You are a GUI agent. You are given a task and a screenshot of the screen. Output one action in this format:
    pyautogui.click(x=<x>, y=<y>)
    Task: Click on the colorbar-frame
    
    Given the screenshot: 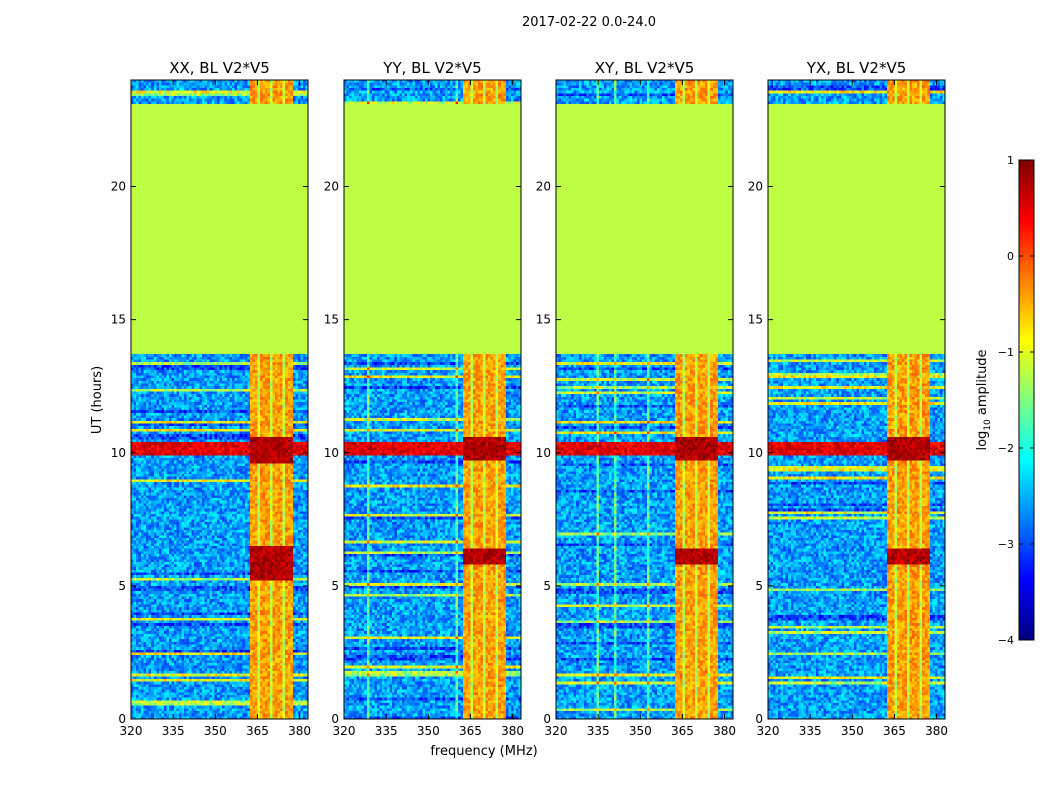 What is the action you would take?
    pyautogui.click(x=1026, y=400)
    